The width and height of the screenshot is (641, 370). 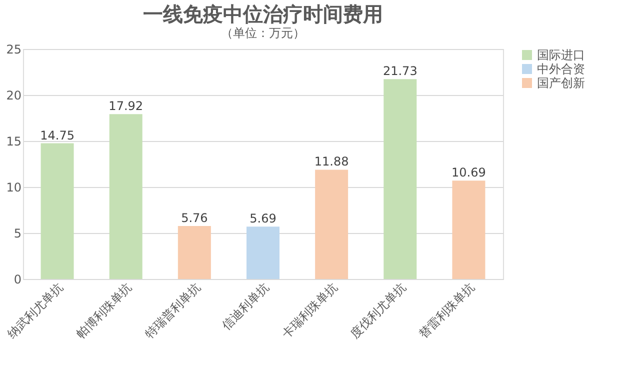 I want to click on x-tick-label: 帕博利珠单抗, so click(x=104, y=310).